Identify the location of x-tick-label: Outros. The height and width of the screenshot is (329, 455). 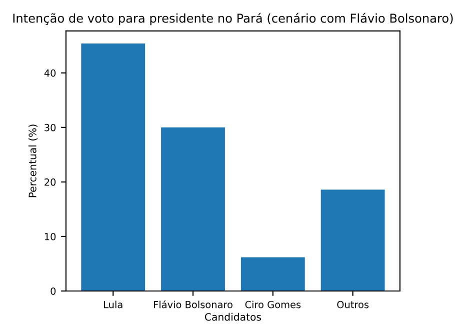
(353, 304).